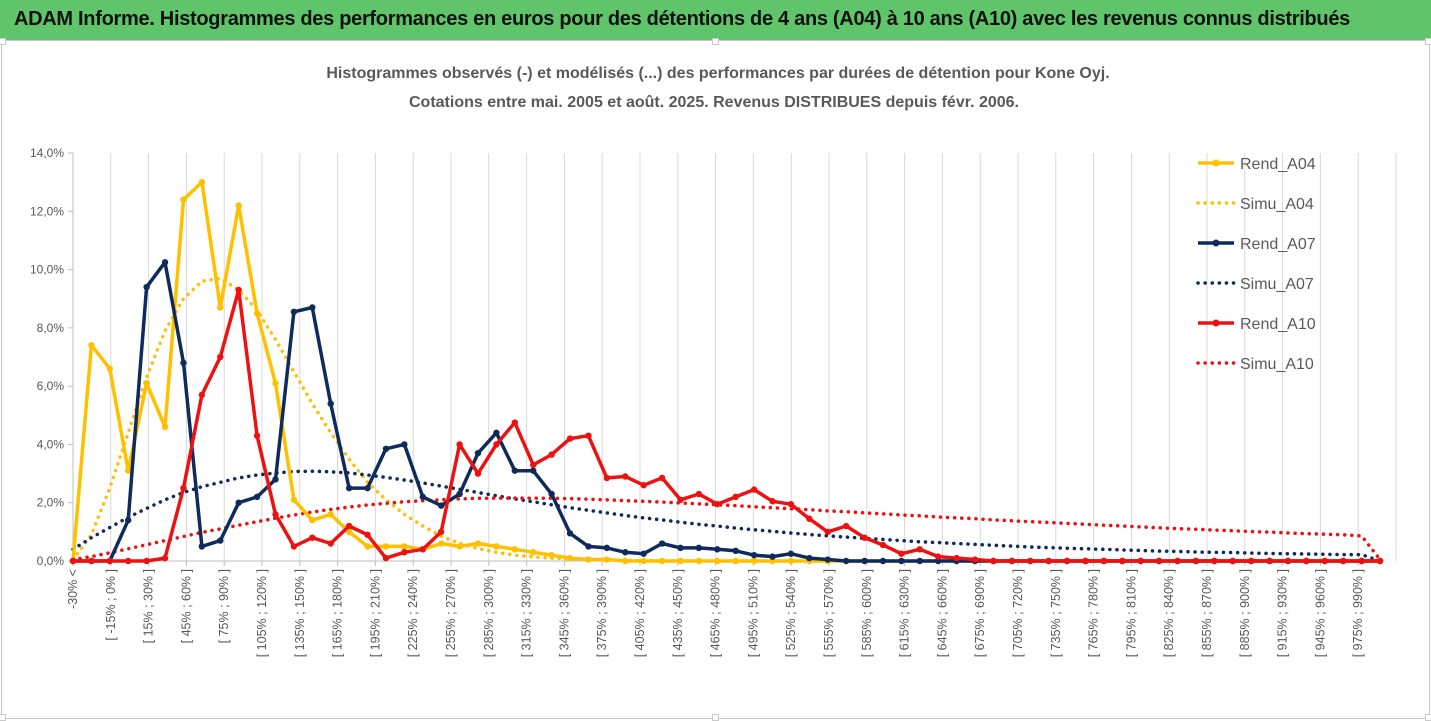 The image size is (1431, 721). Describe the element at coordinates (1277, 364) in the screenshot. I see `legend-label: Simu_A10` at that location.